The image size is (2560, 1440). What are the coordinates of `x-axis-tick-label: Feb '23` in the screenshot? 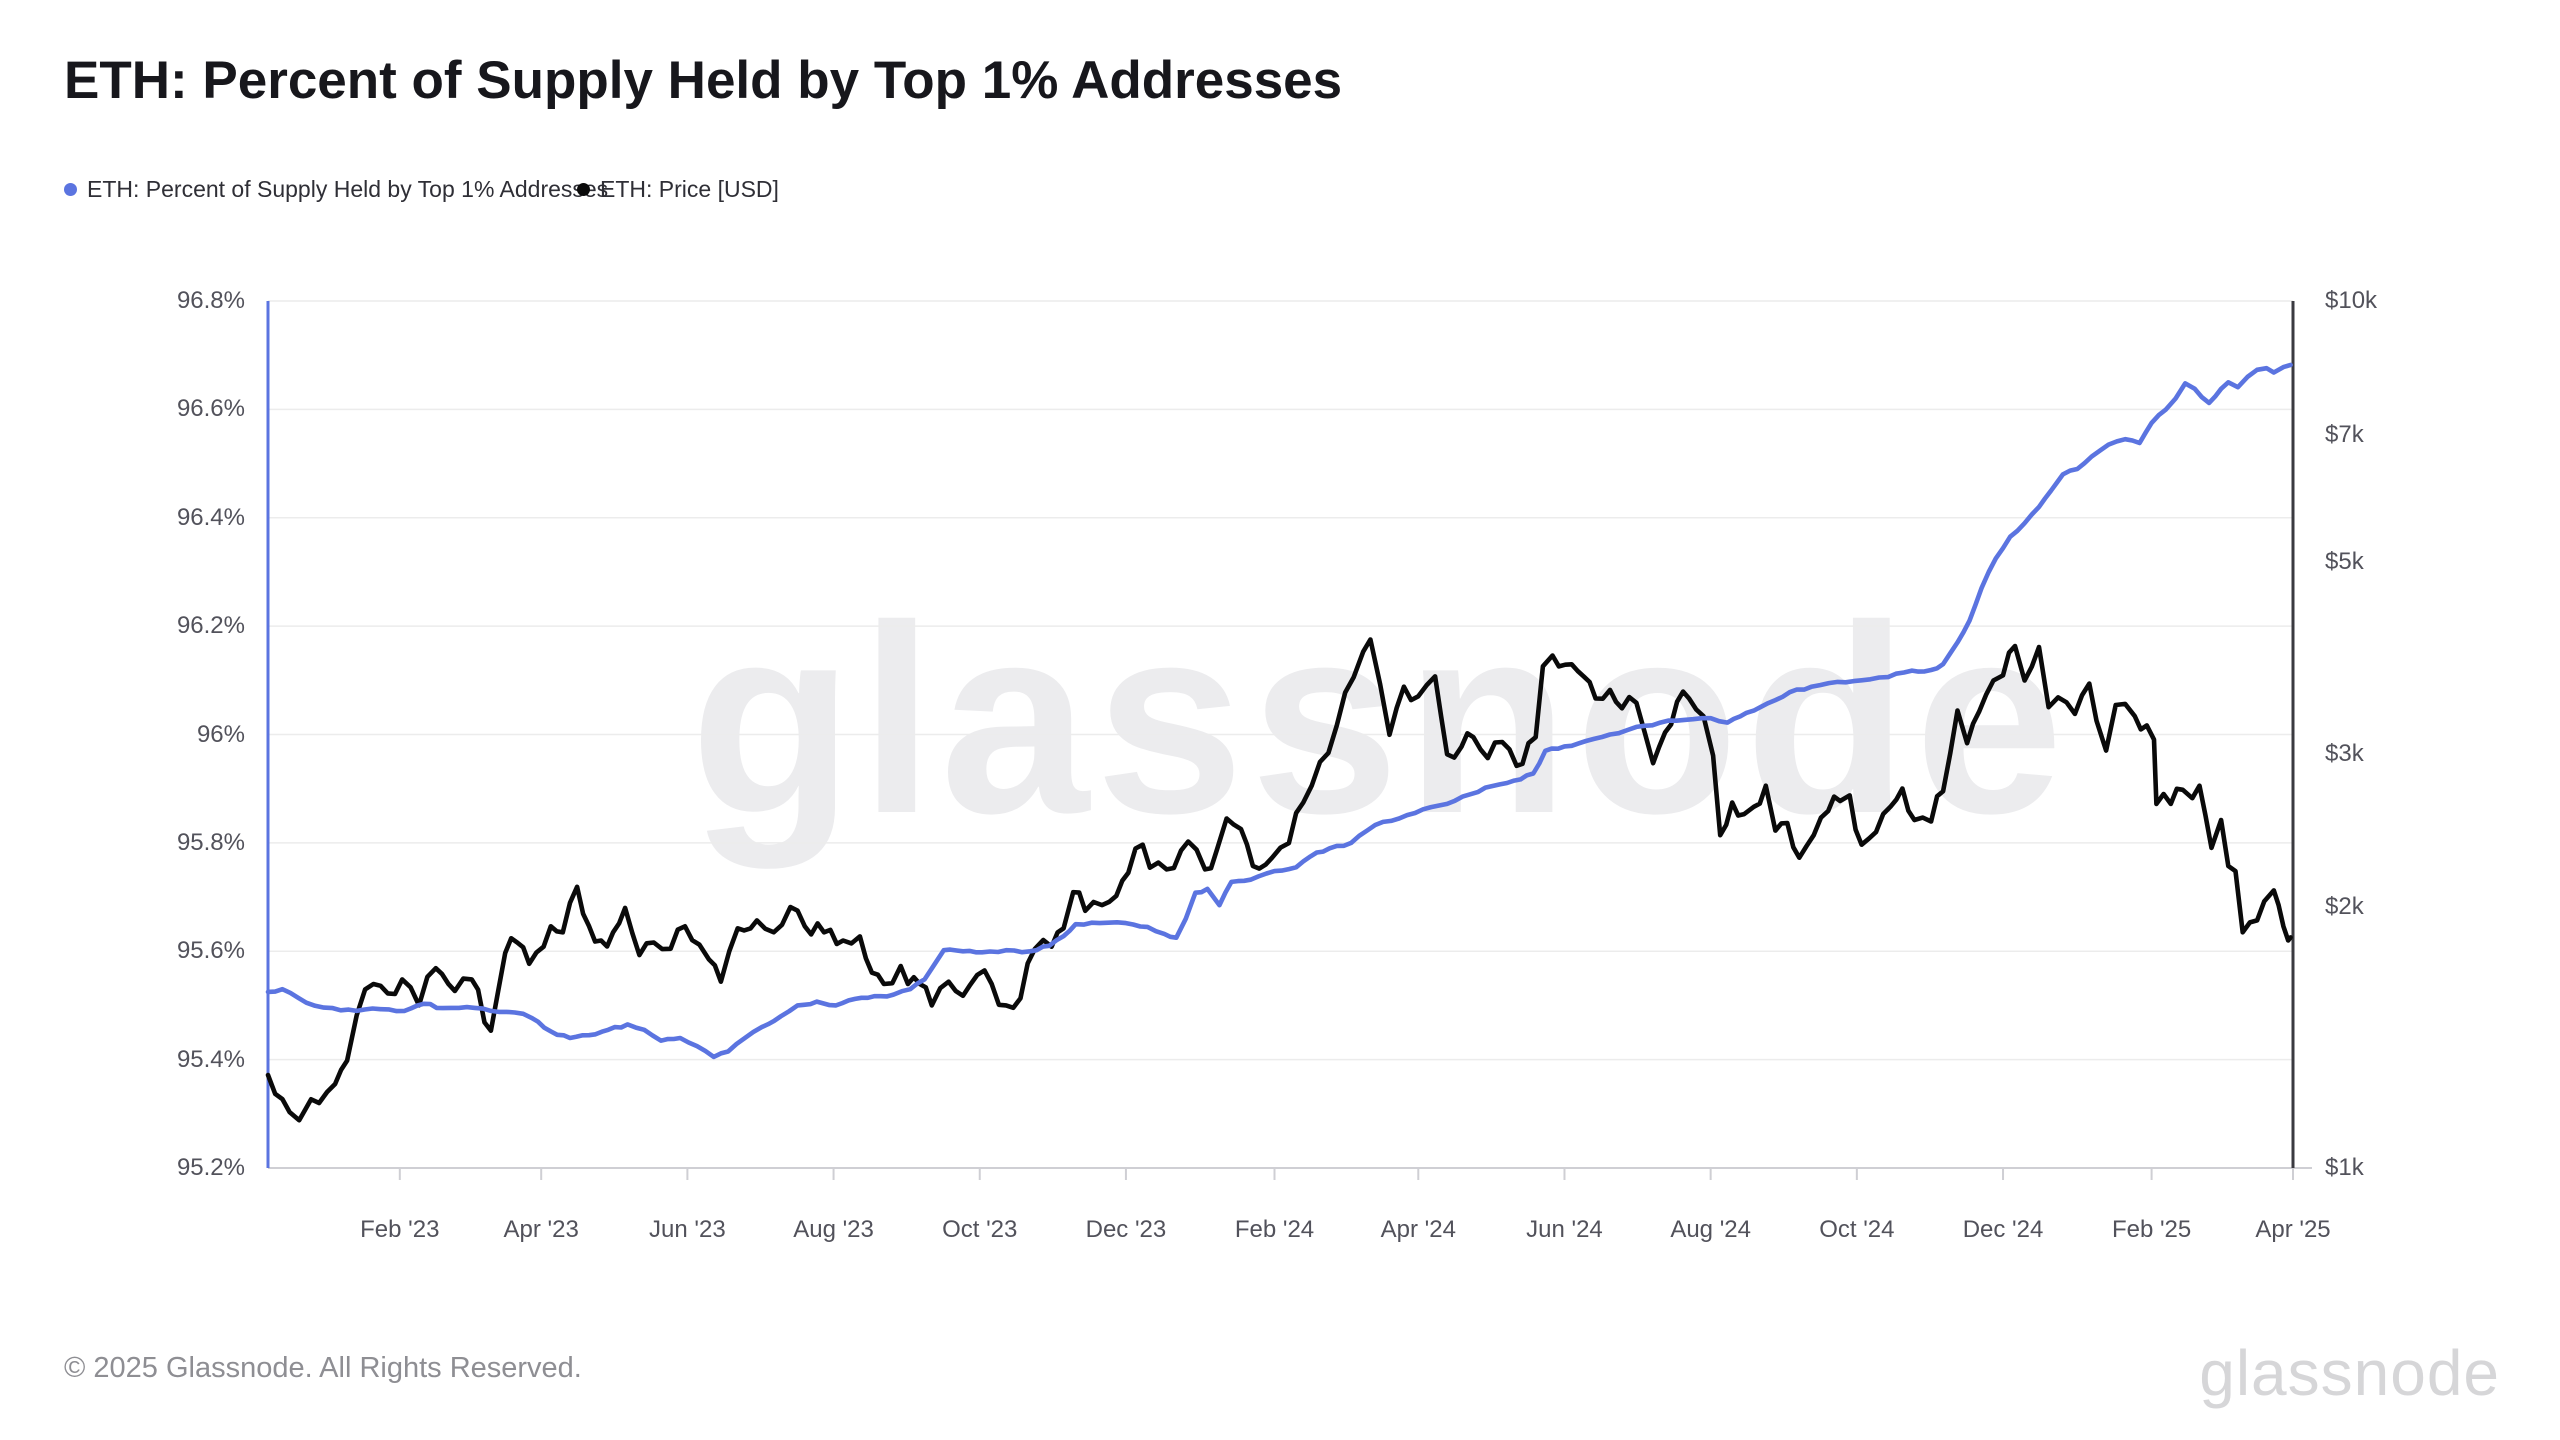 It's located at (400, 1229).